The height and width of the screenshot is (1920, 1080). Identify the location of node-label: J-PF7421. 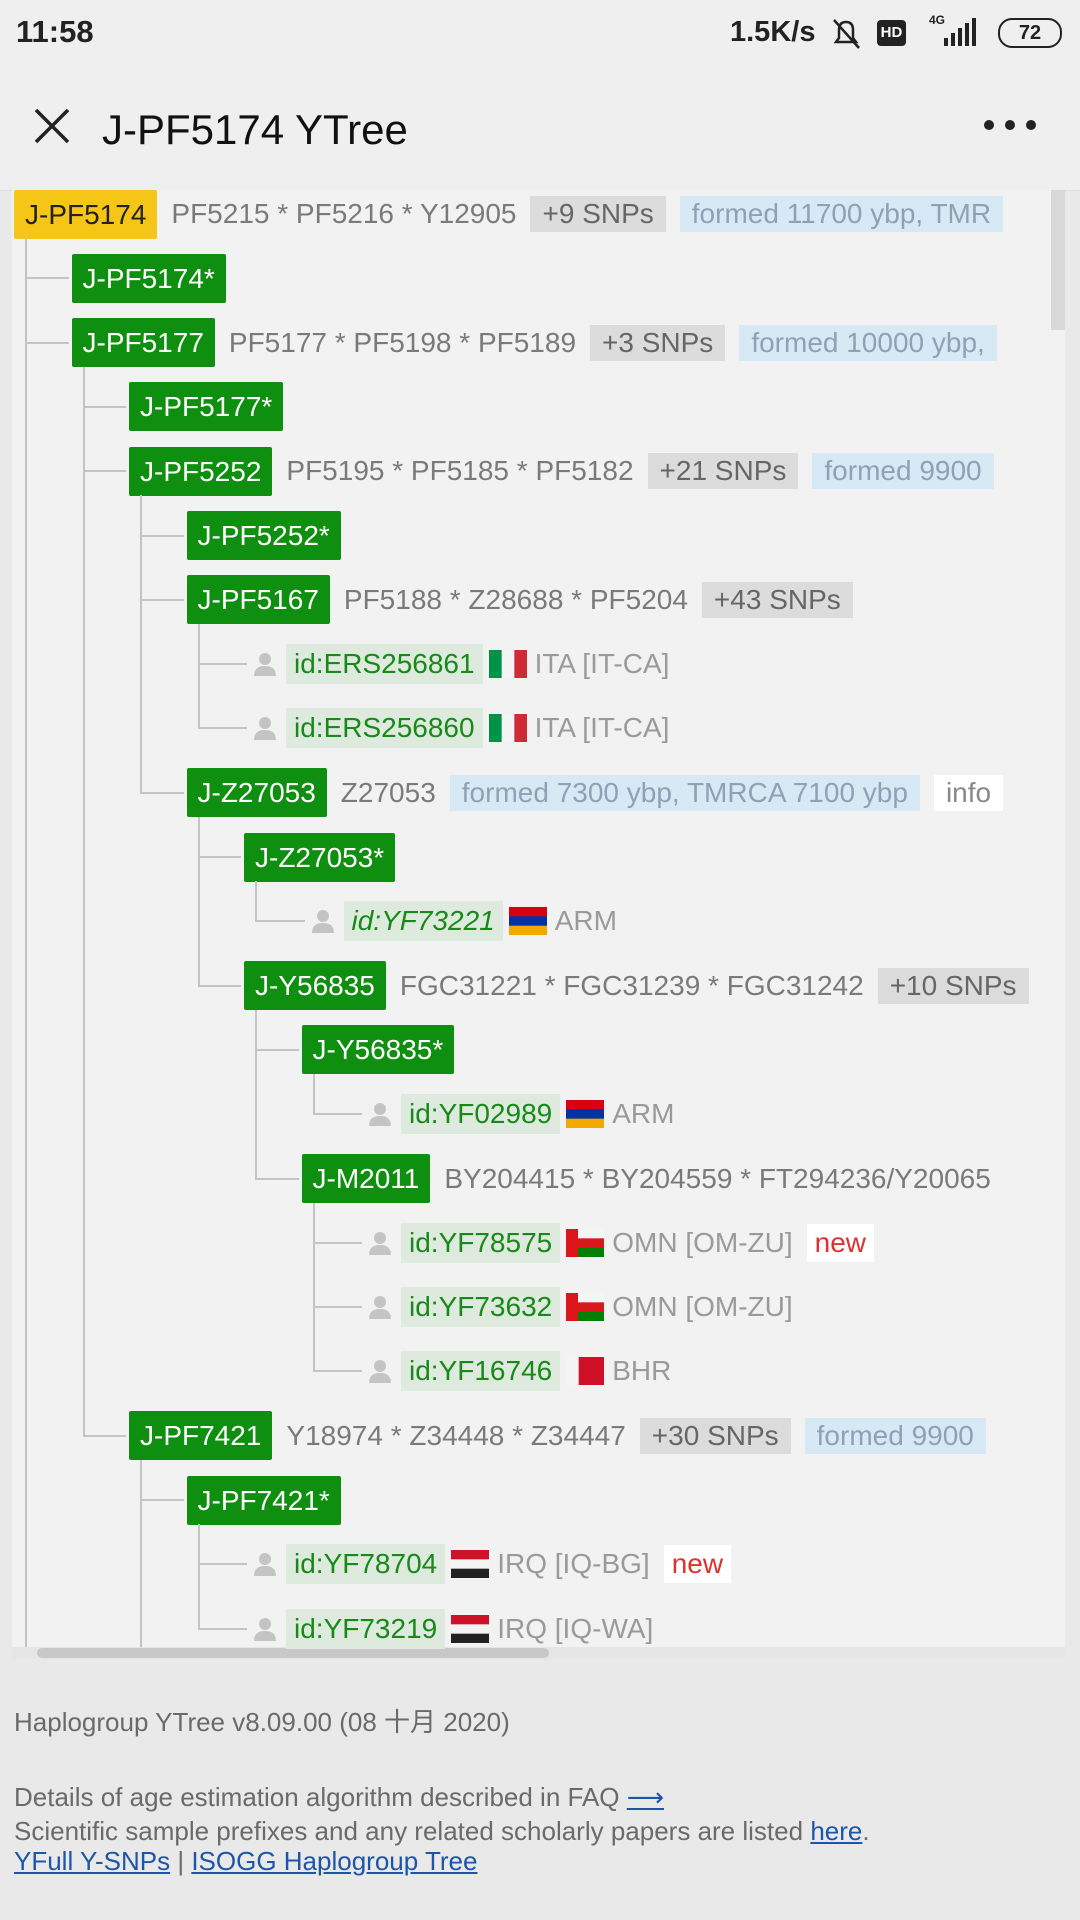
(201, 1436).